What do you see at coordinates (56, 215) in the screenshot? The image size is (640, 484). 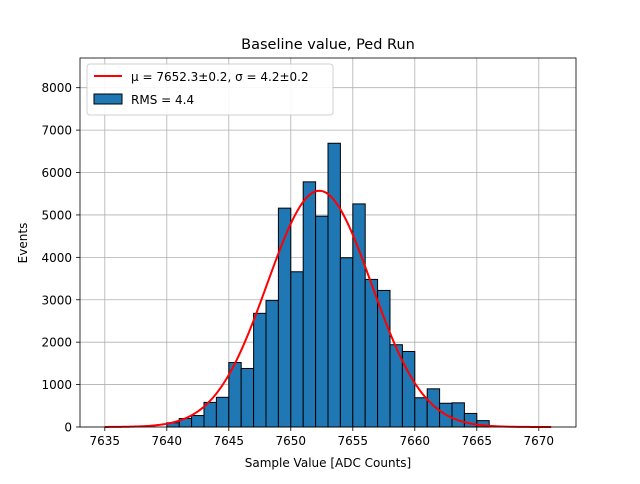 I see `y-tick-label: 5000` at bounding box center [56, 215].